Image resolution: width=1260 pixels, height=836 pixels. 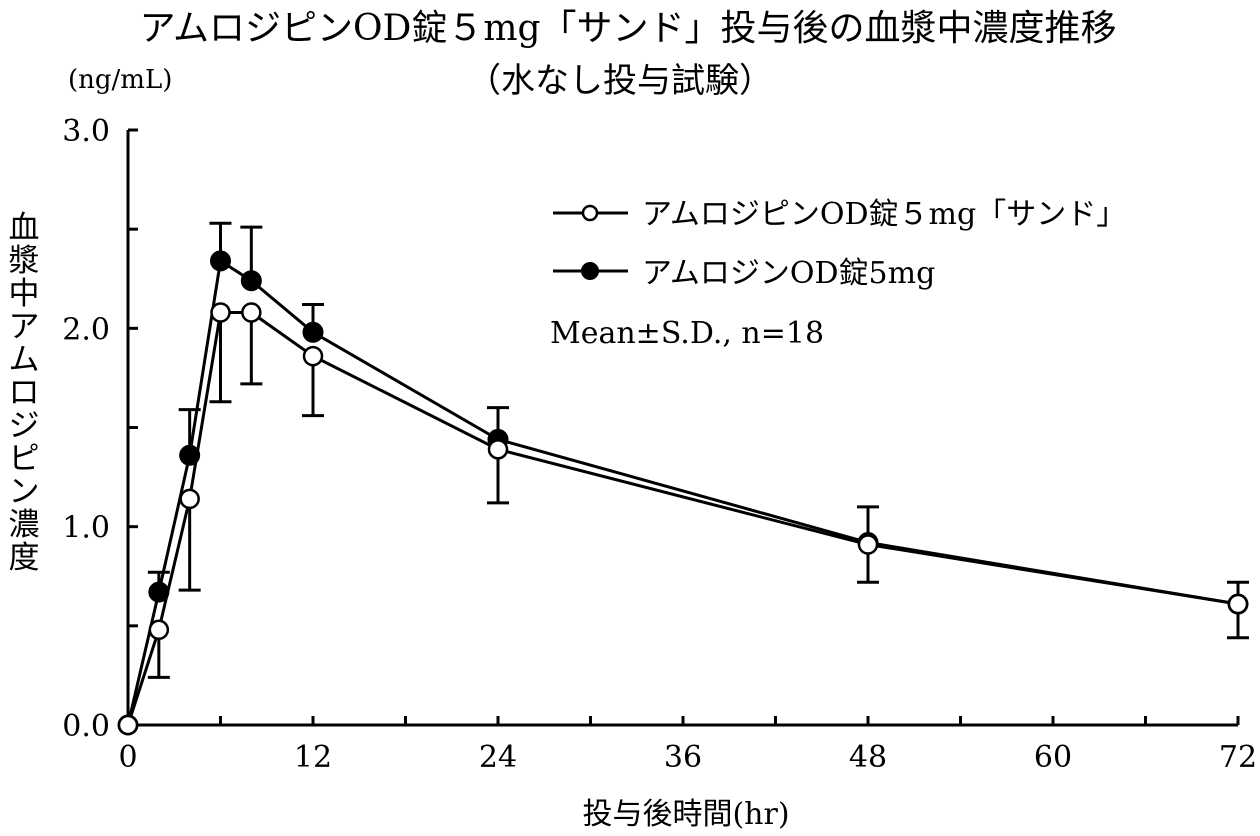 I want to click on y-axis-label-char: ン, so click(x=24, y=492).